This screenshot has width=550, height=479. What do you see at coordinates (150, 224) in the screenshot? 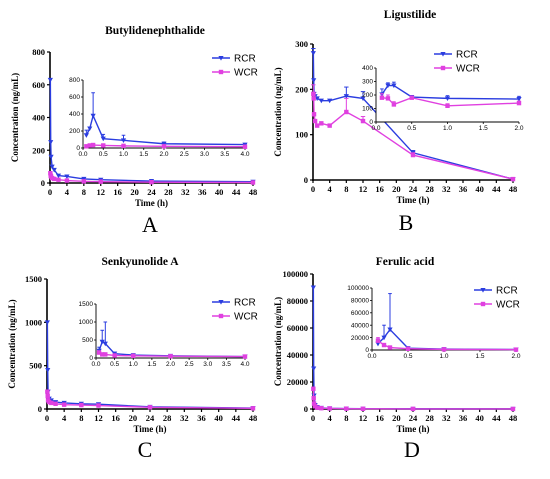
I see `panel-label: A` at bounding box center [150, 224].